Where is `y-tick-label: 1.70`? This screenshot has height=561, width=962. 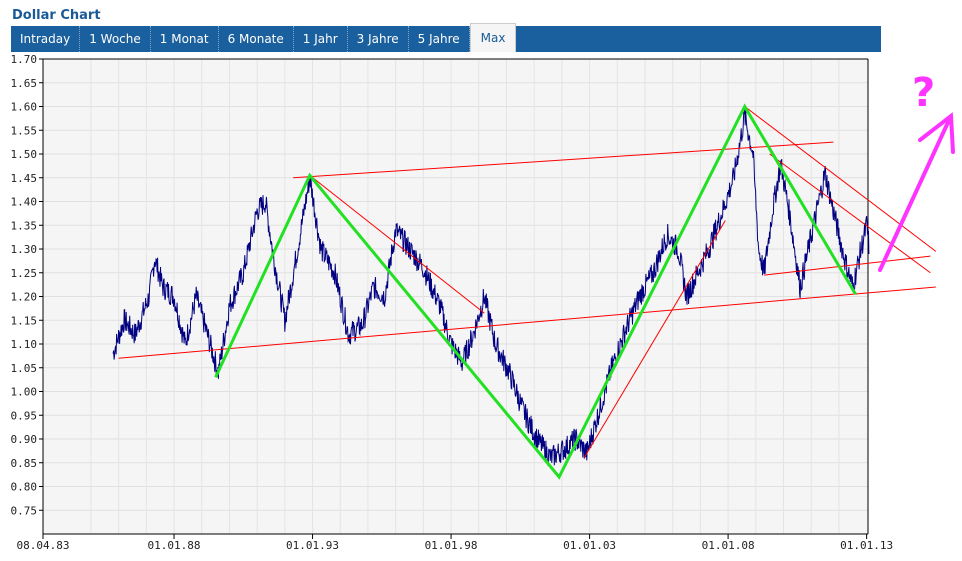 y-tick-label: 1.70 is located at coordinates (24, 59).